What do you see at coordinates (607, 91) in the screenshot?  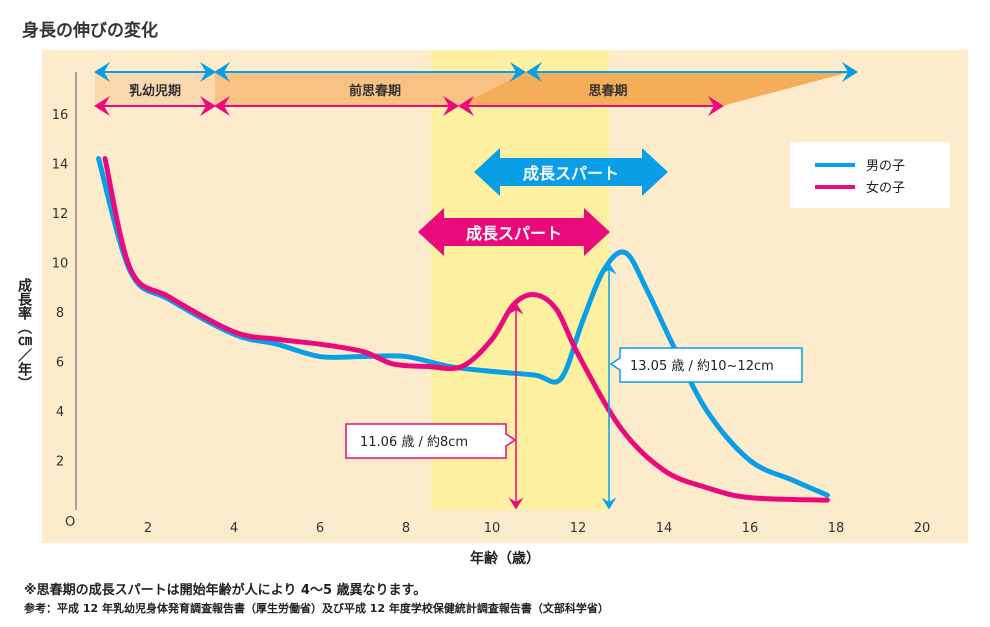 I see `period-puberty: 思春期` at bounding box center [607, 91].